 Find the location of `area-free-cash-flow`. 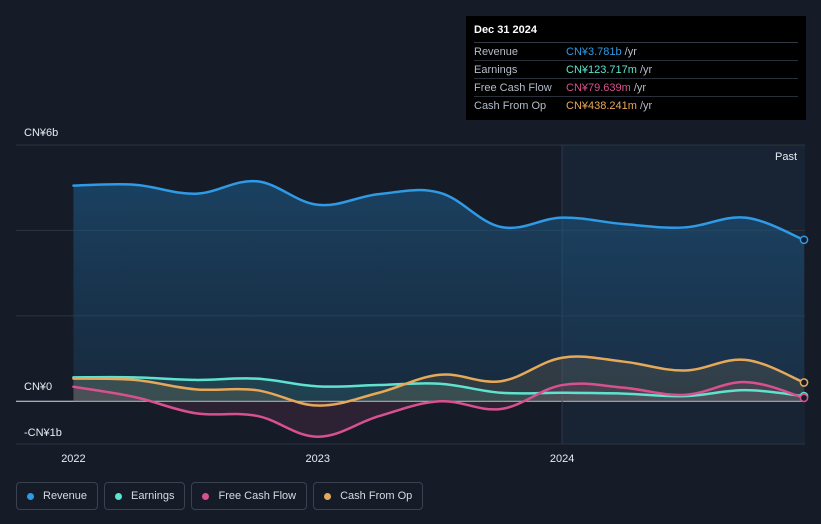

area-free-cash-flow is located at coordinates (438, 409).